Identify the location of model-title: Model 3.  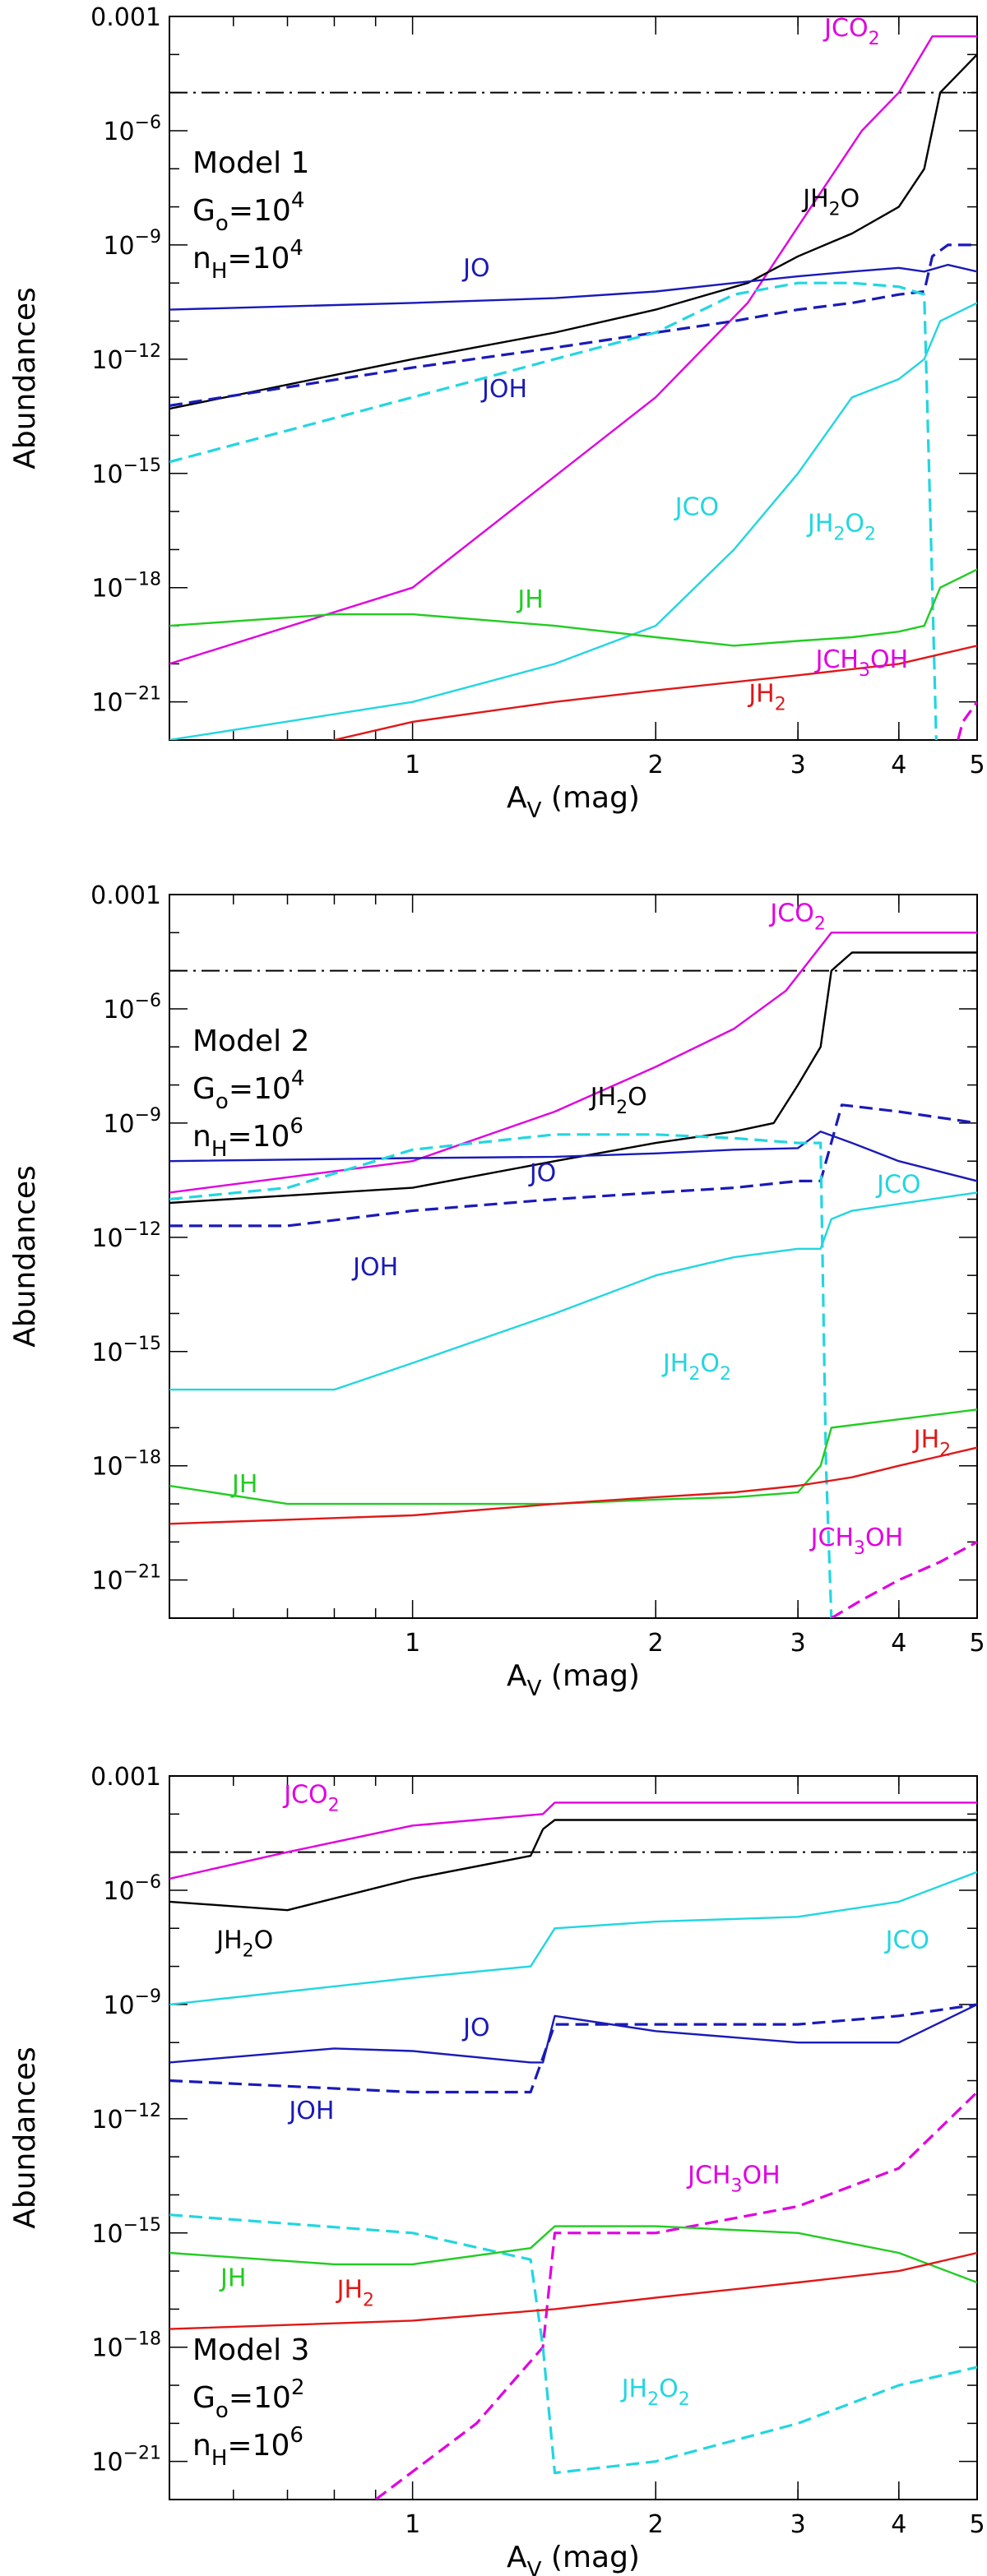
(250, 2350).